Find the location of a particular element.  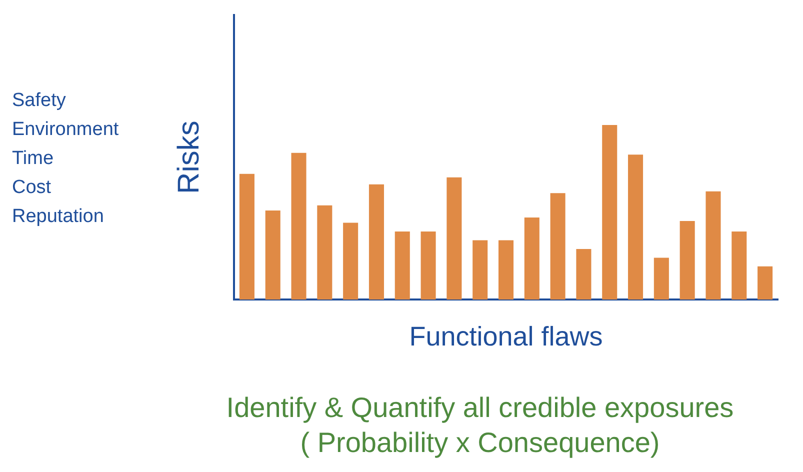

y-axis-title: Risks is located at coordinates (189, 157).